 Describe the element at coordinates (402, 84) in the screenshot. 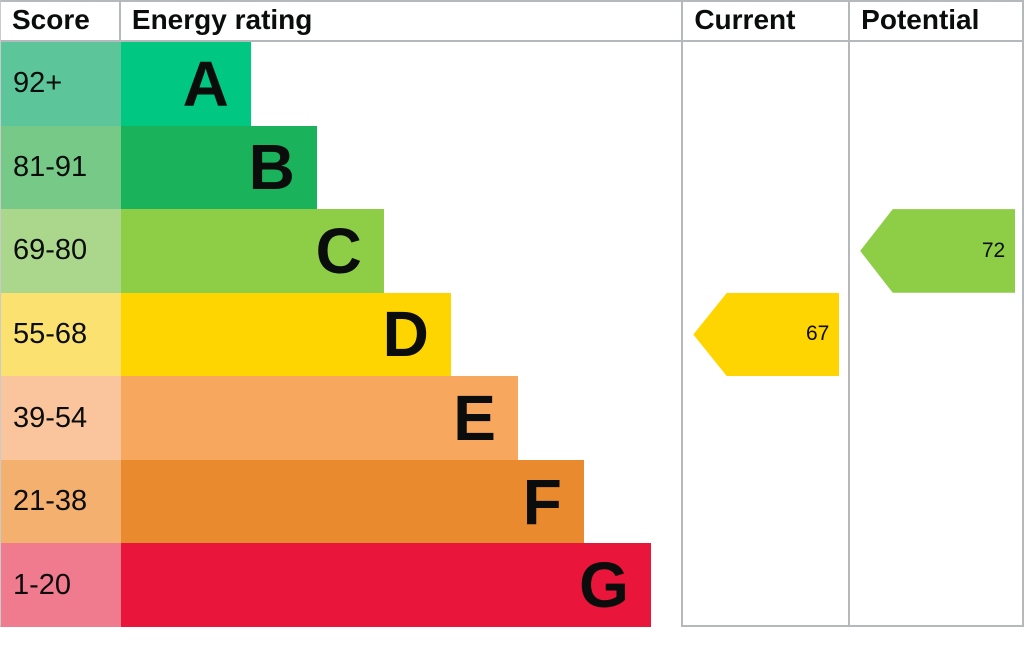

I see `rating-cell-a: A` at that location.